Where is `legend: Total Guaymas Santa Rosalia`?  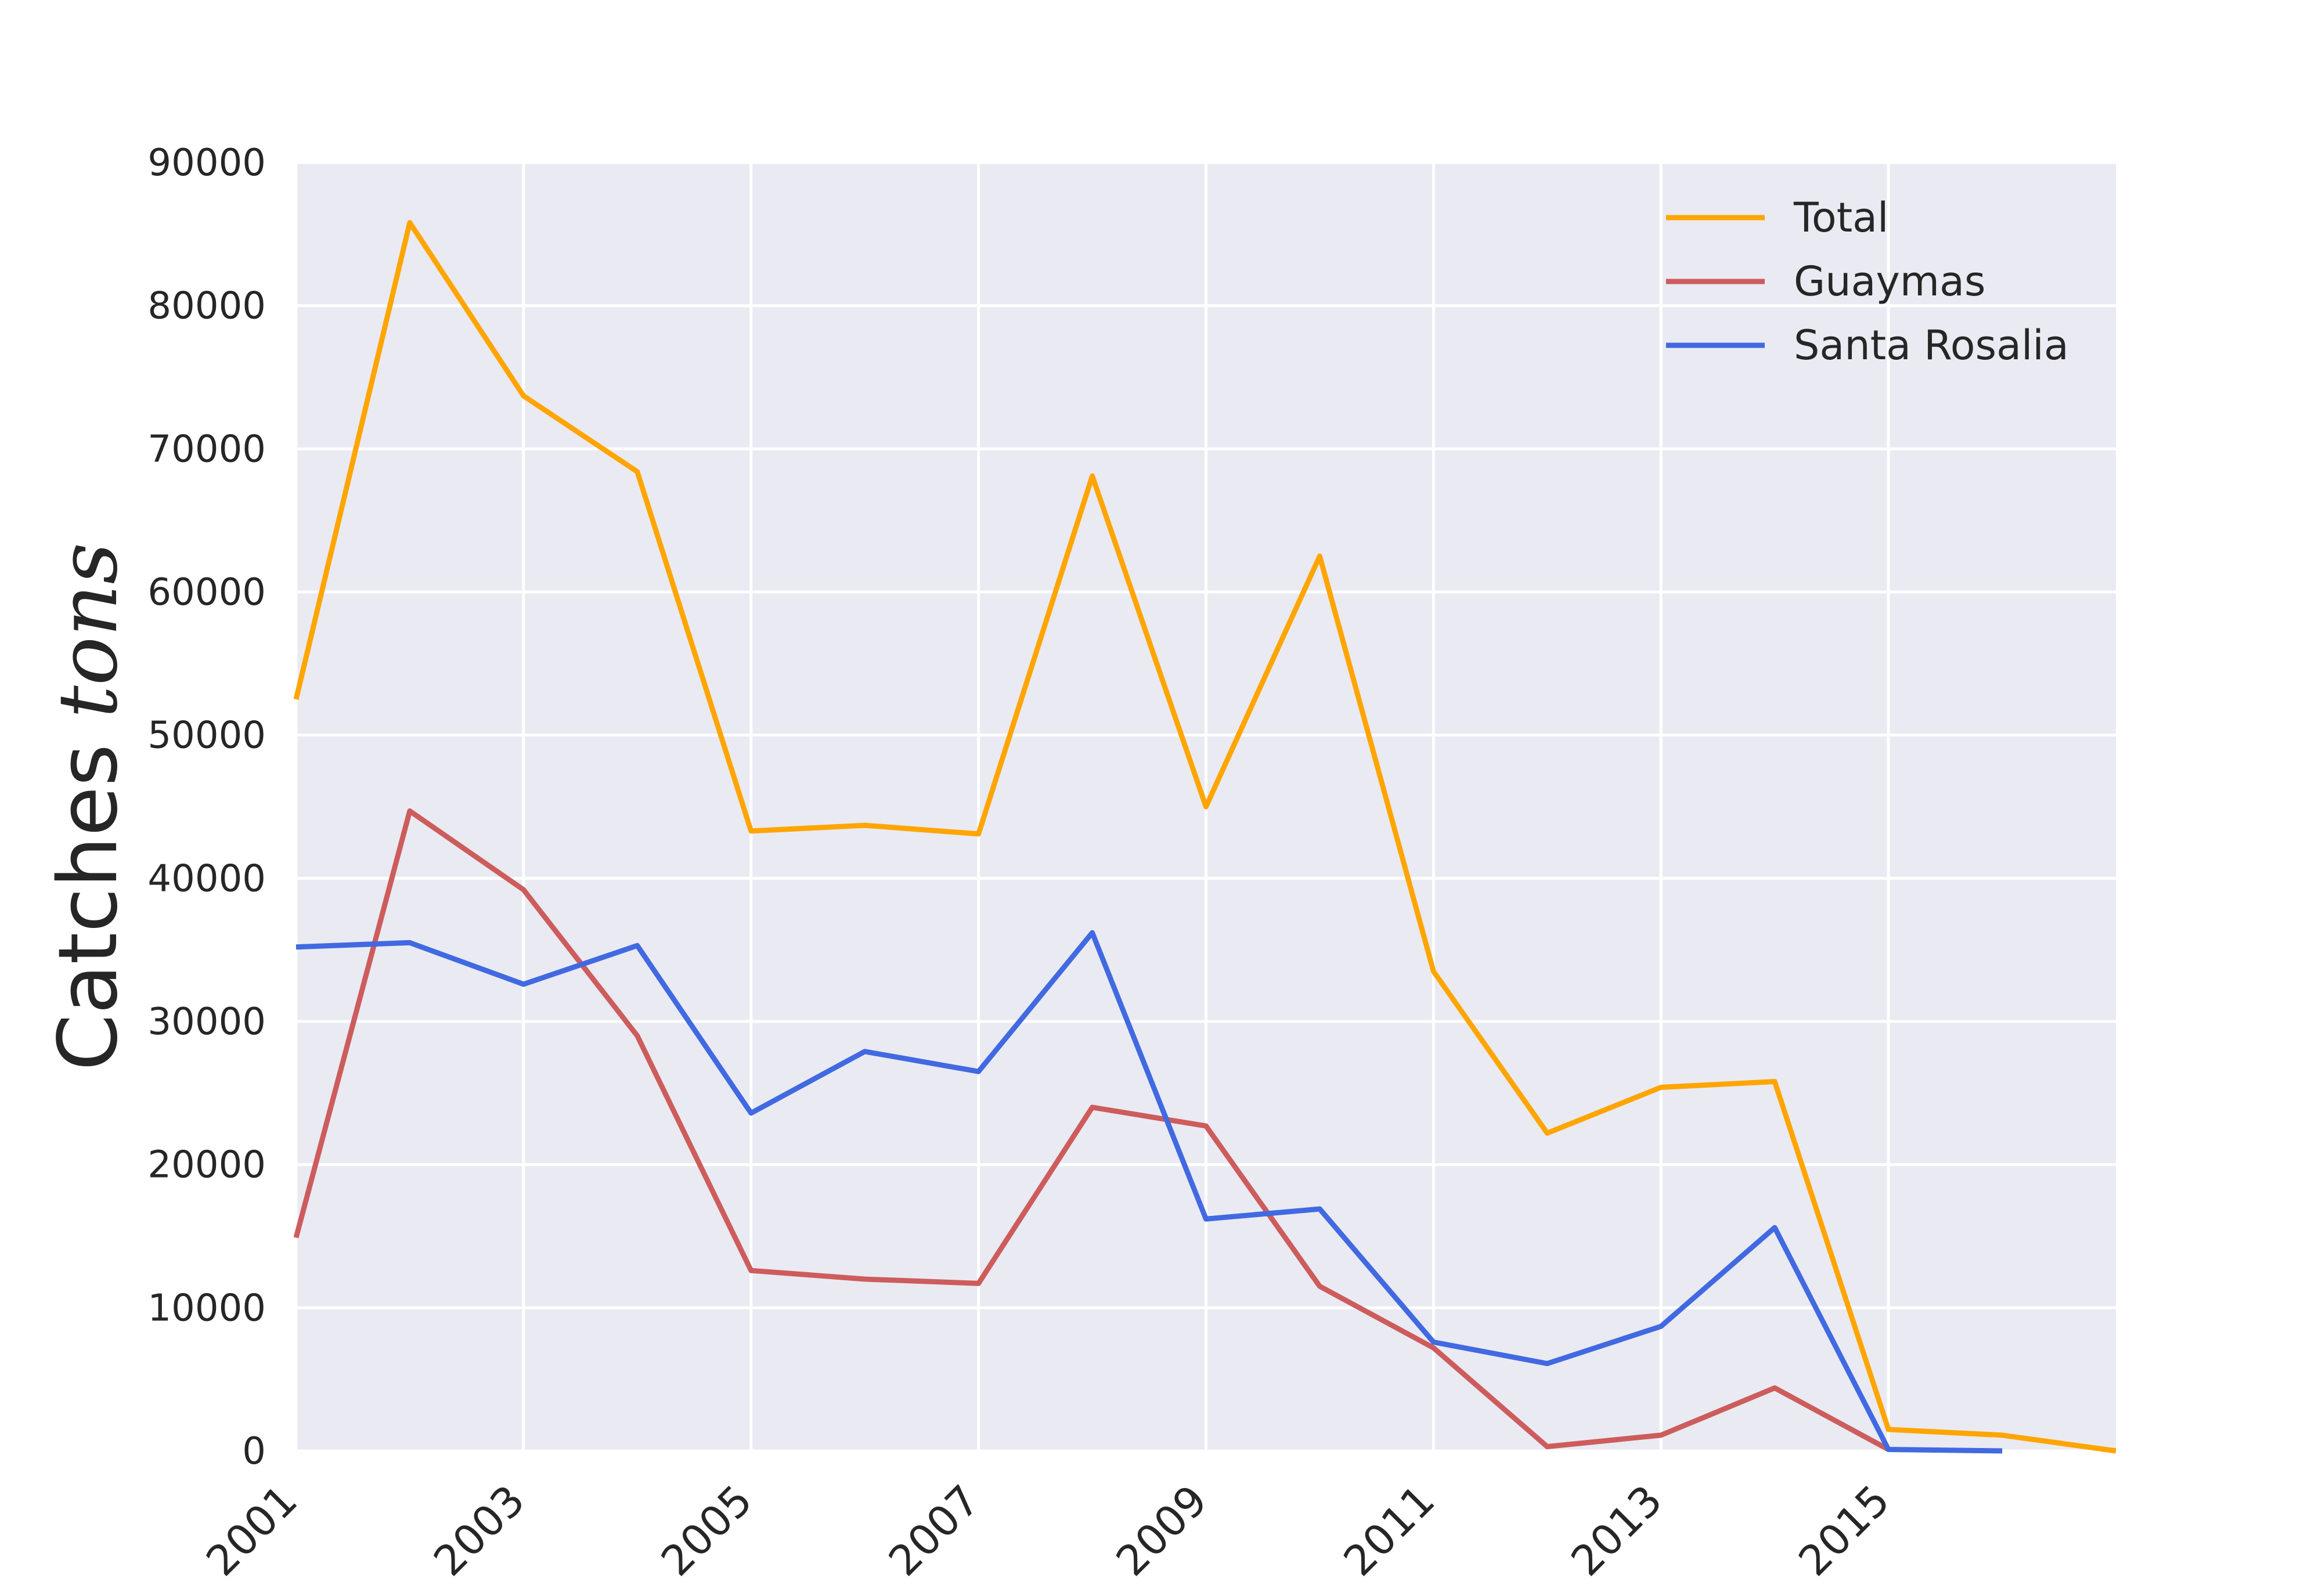 legend: Total Guaymas Santa Rosalia is located at coordinates (1868, 281).